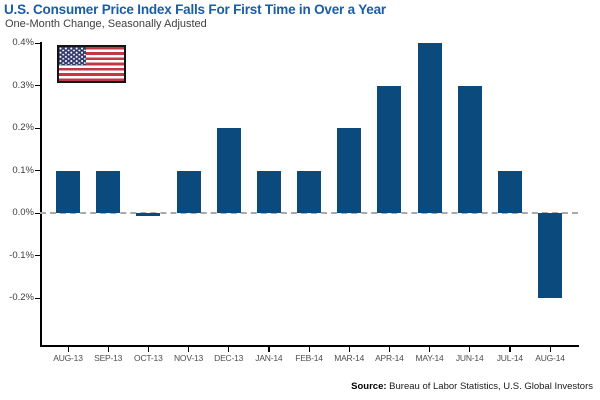 The image size is (600, 400). I want to click on chart-subtitle: One-Month Change, Seasonally Adjusted, so click(106, 24).